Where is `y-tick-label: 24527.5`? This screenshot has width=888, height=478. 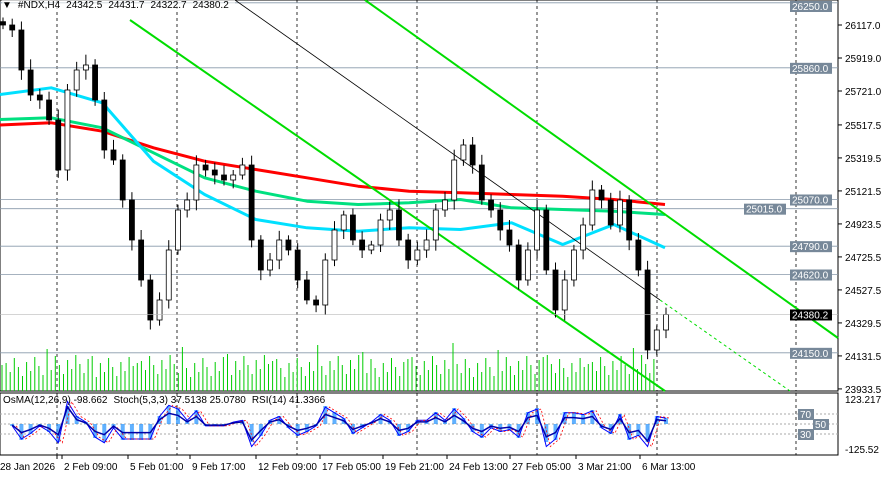
y-tick-label: 24527.5 is located at coordinates (863, 291).